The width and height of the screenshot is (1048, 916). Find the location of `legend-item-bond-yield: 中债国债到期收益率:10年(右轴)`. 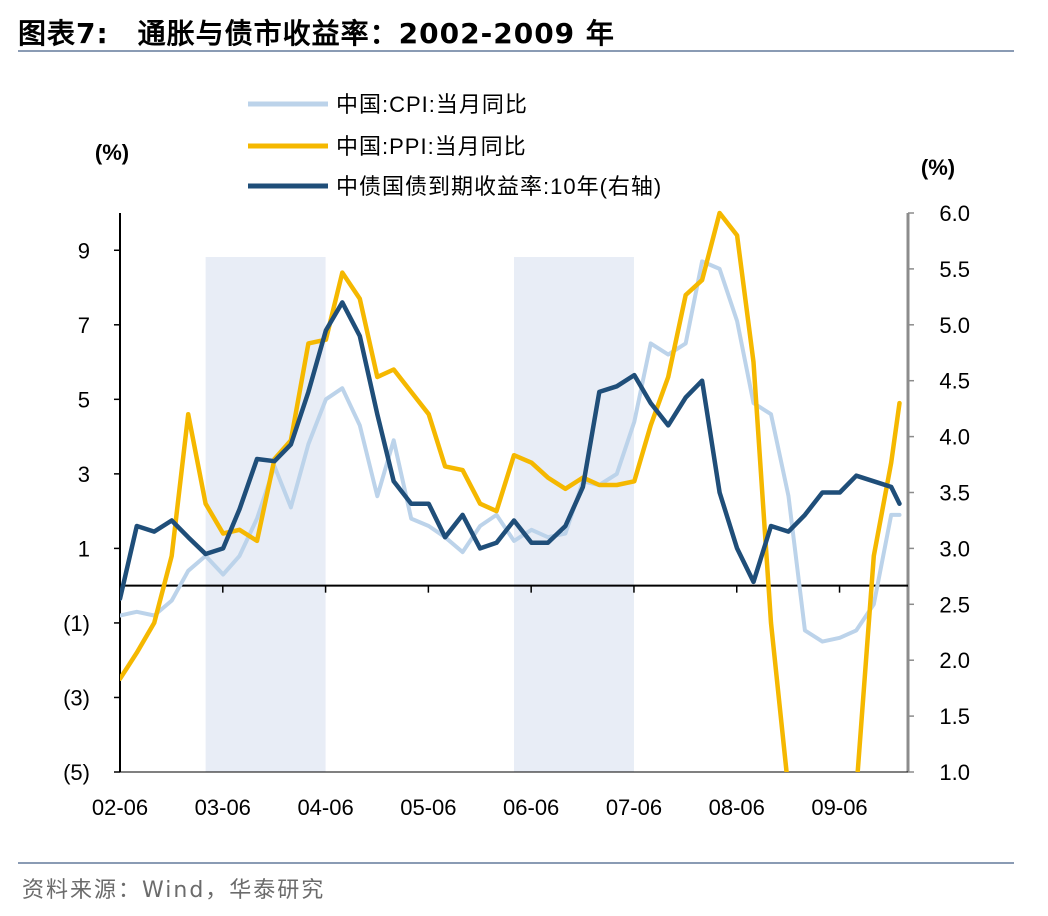

legend-item-bond-yield: 中债国债到期收益率:10年(右轴) is located at coordinates (455, 186).